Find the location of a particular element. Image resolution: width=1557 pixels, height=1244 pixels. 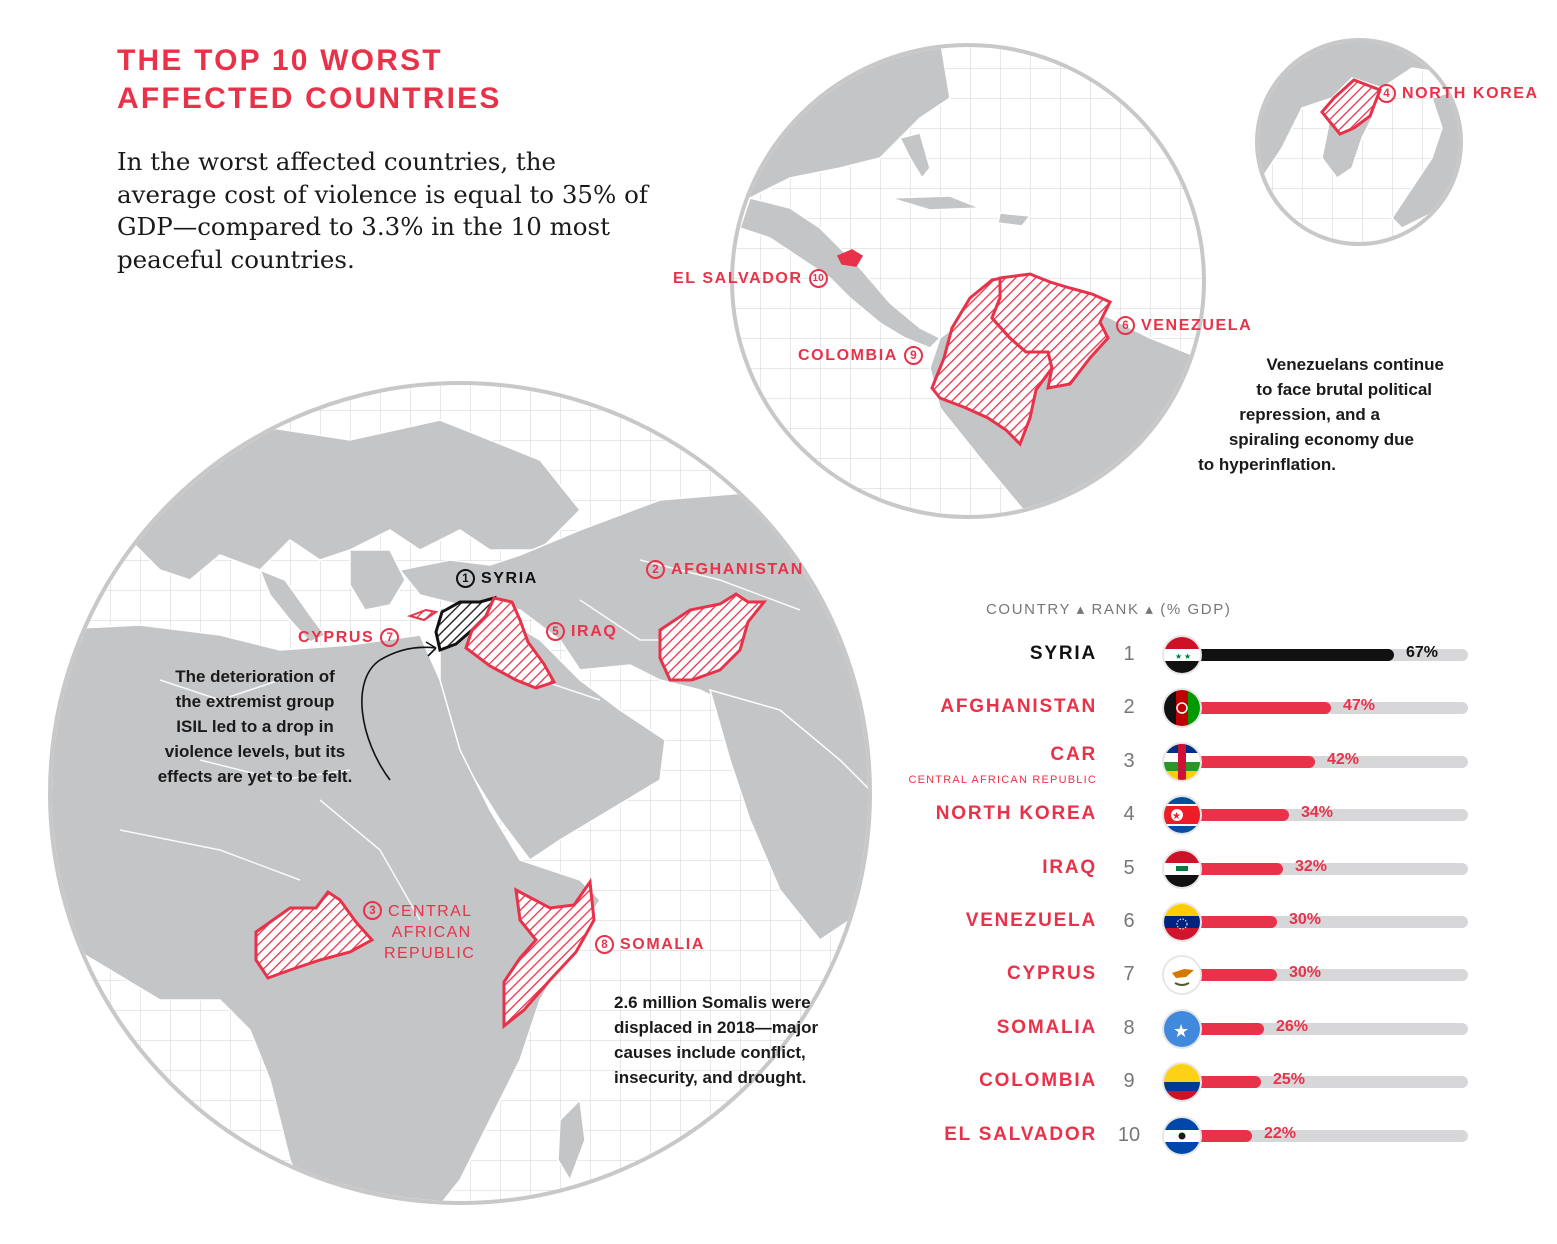

row-country-name: SYRIA is located at coordinates (1063, 653).